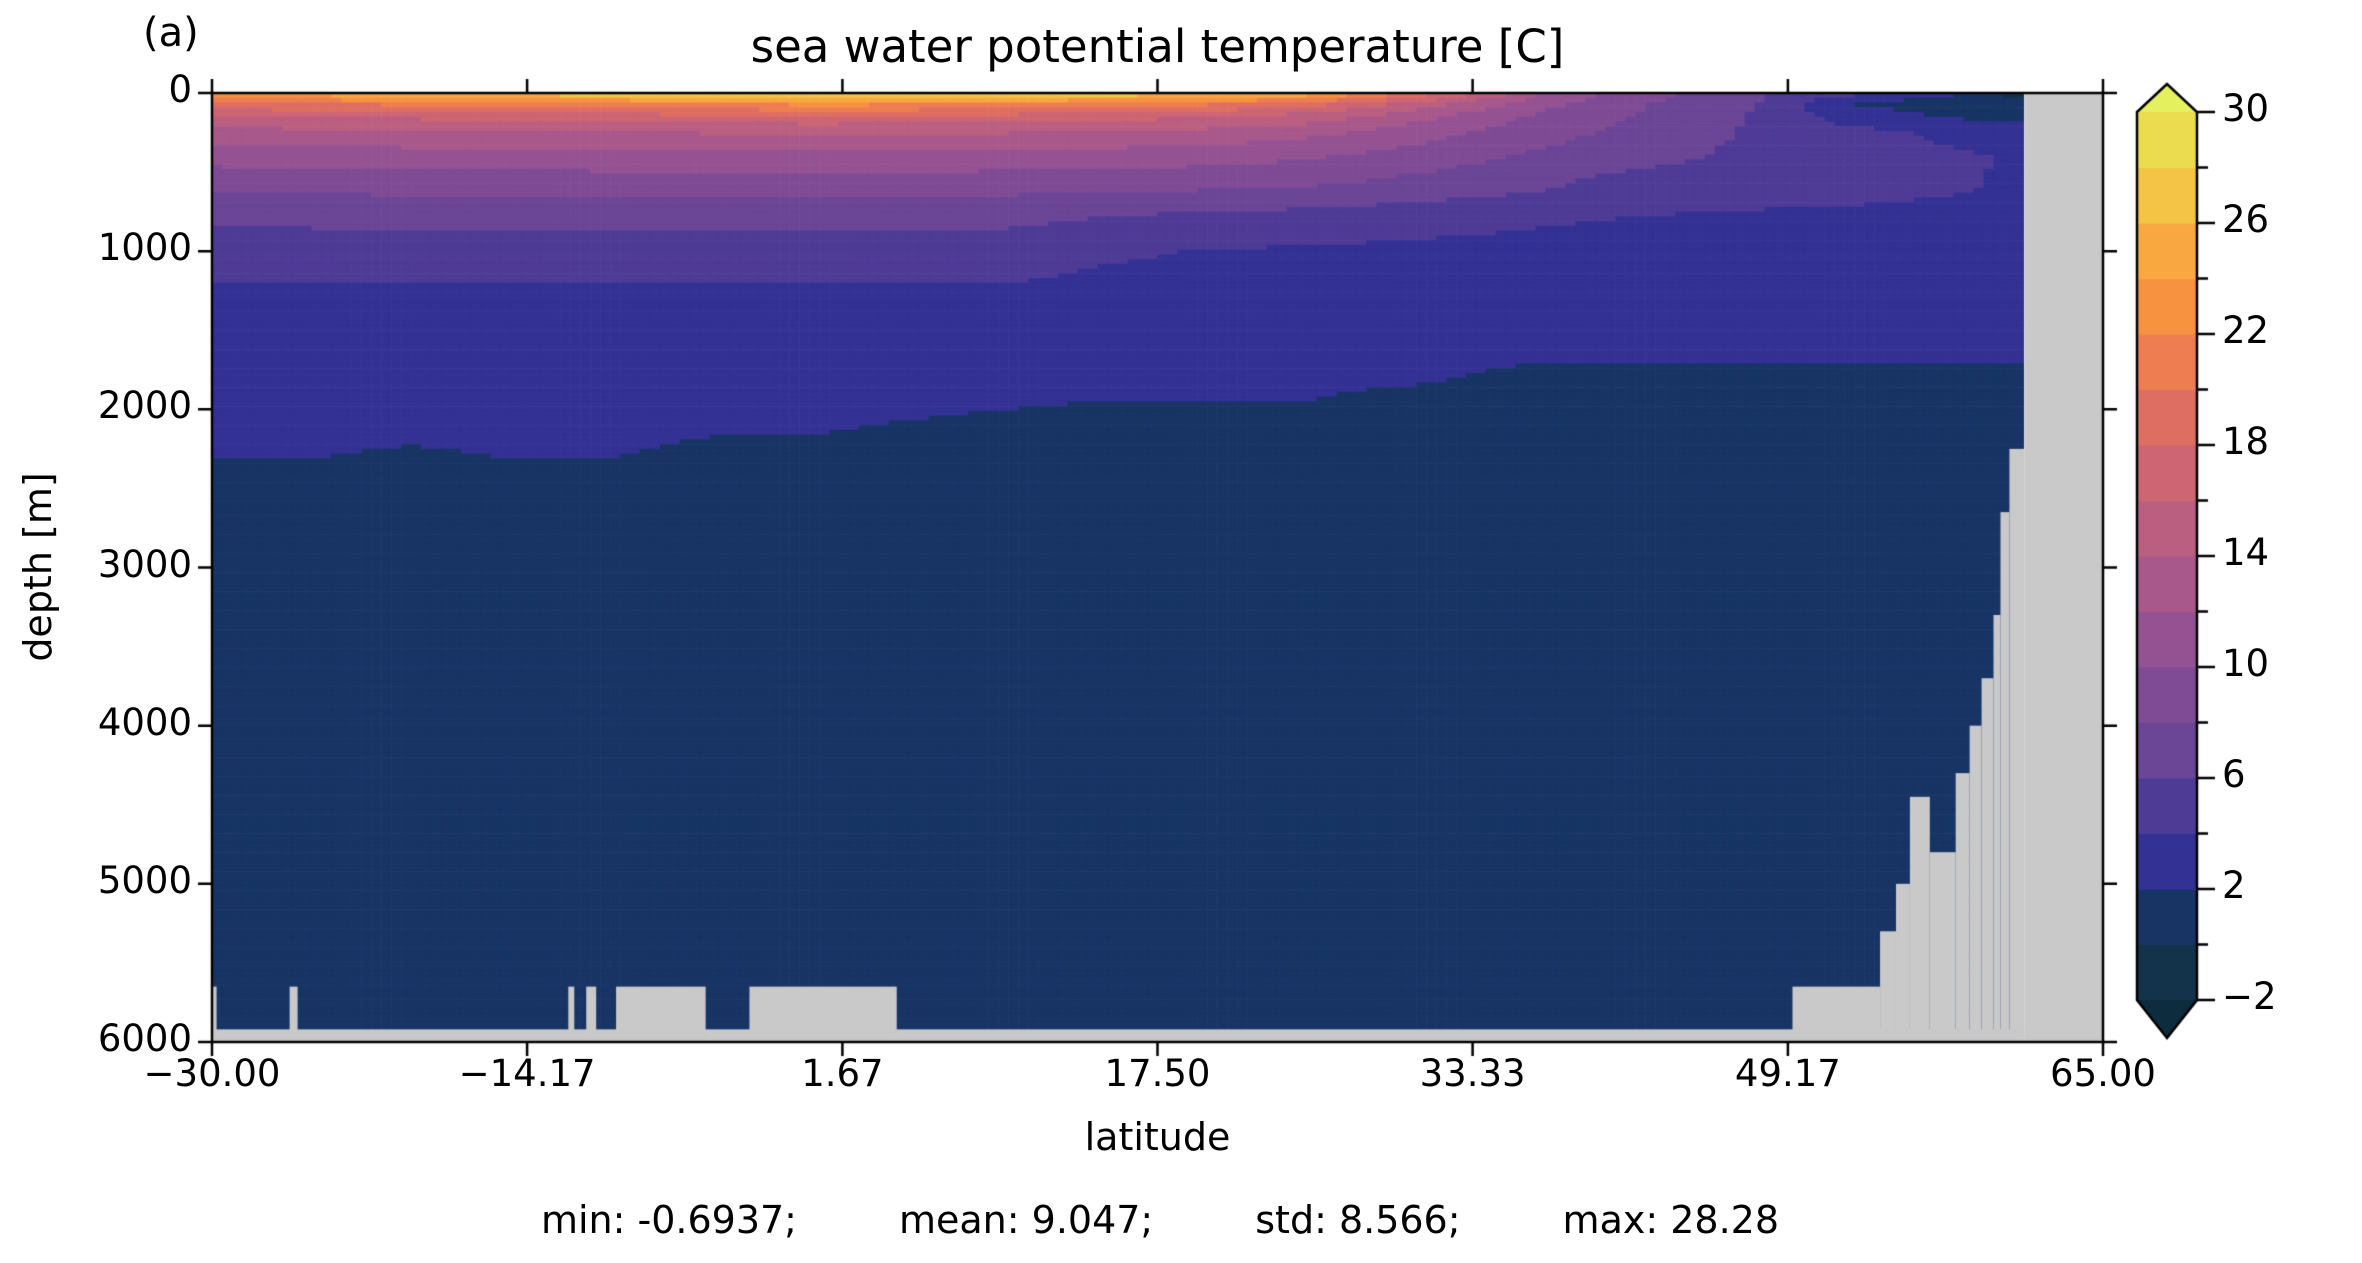 The height and width of the screenshot is (1263, 2362). I want to click on panel-label: (a), so click(171, 33).